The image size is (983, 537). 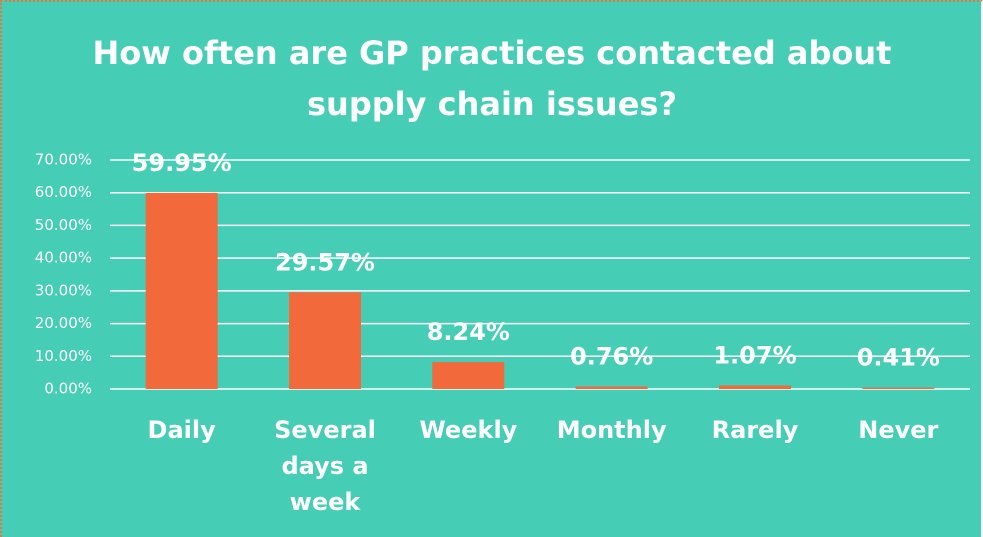 I want to click on value-label: 8.24%, so click(x=468, y=332).